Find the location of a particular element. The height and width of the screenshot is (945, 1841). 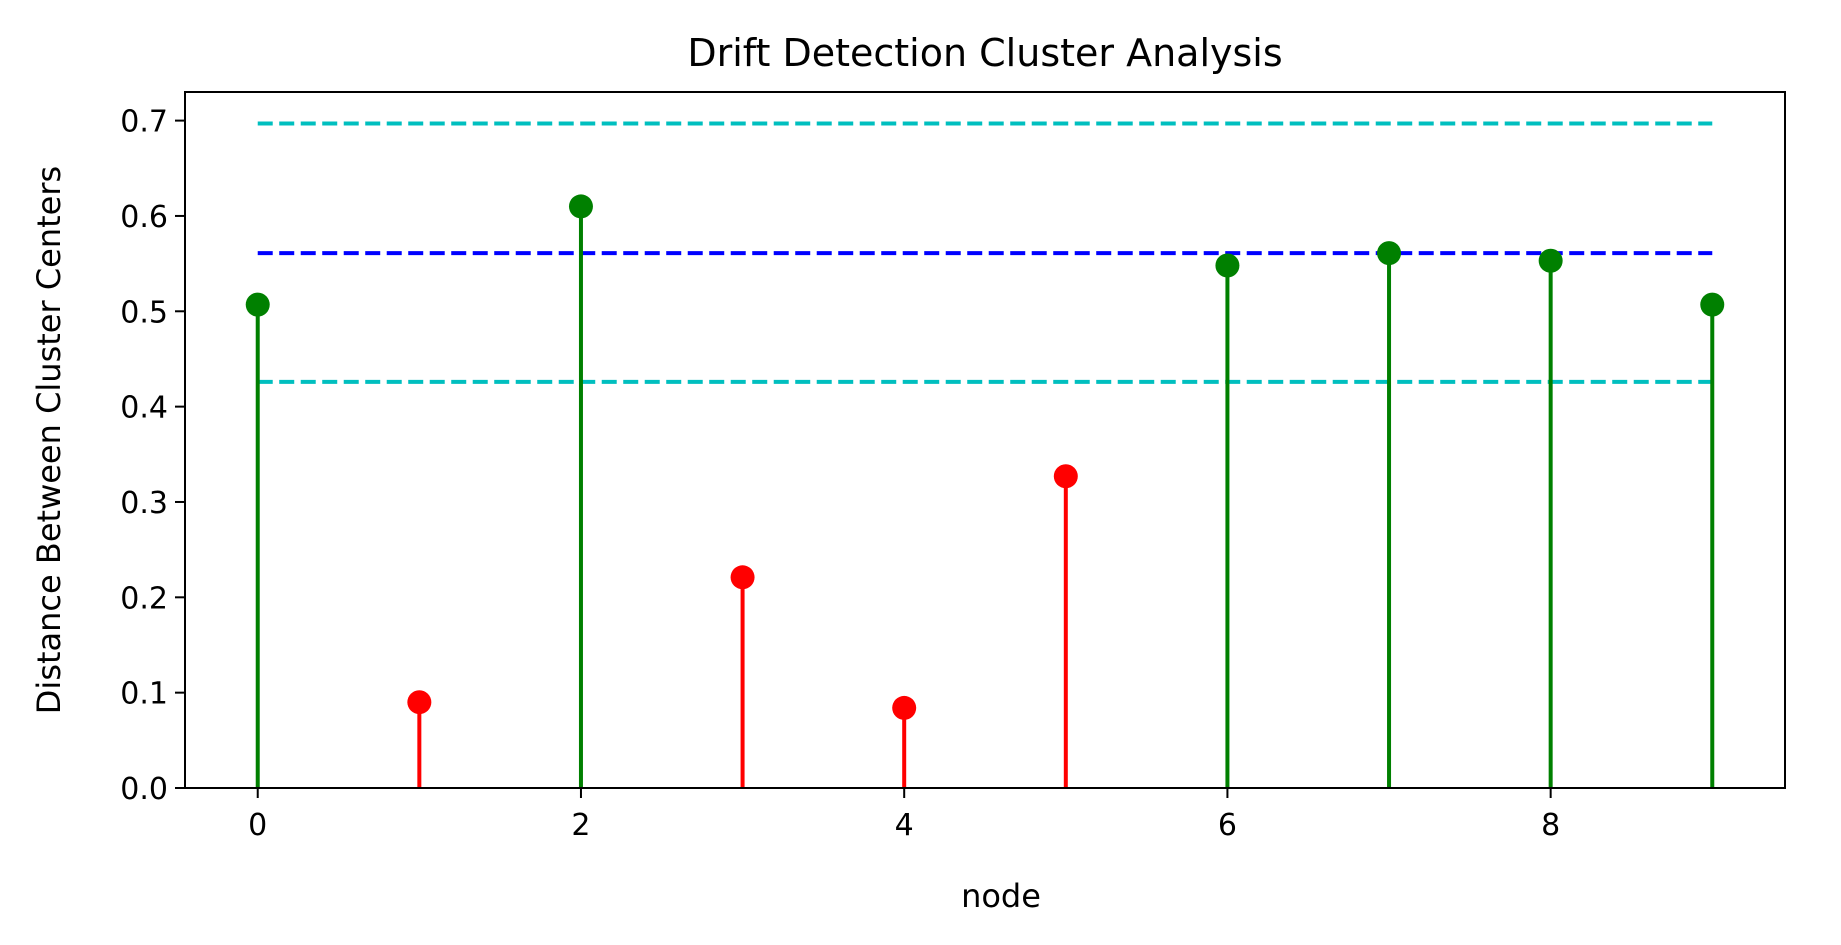

x-axis-ticks: 0 2 4 6 8 is located at coordinates (904, 815).